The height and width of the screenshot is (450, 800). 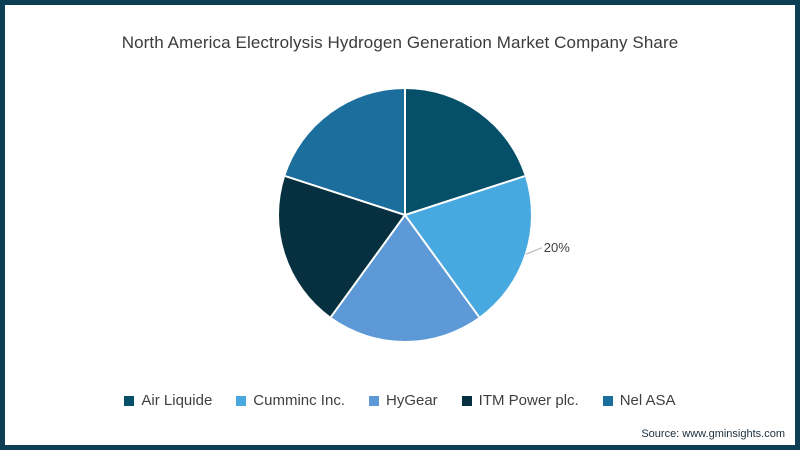 I want to click on legend-marker-itm-power-plc, so click(x=466, y=400).